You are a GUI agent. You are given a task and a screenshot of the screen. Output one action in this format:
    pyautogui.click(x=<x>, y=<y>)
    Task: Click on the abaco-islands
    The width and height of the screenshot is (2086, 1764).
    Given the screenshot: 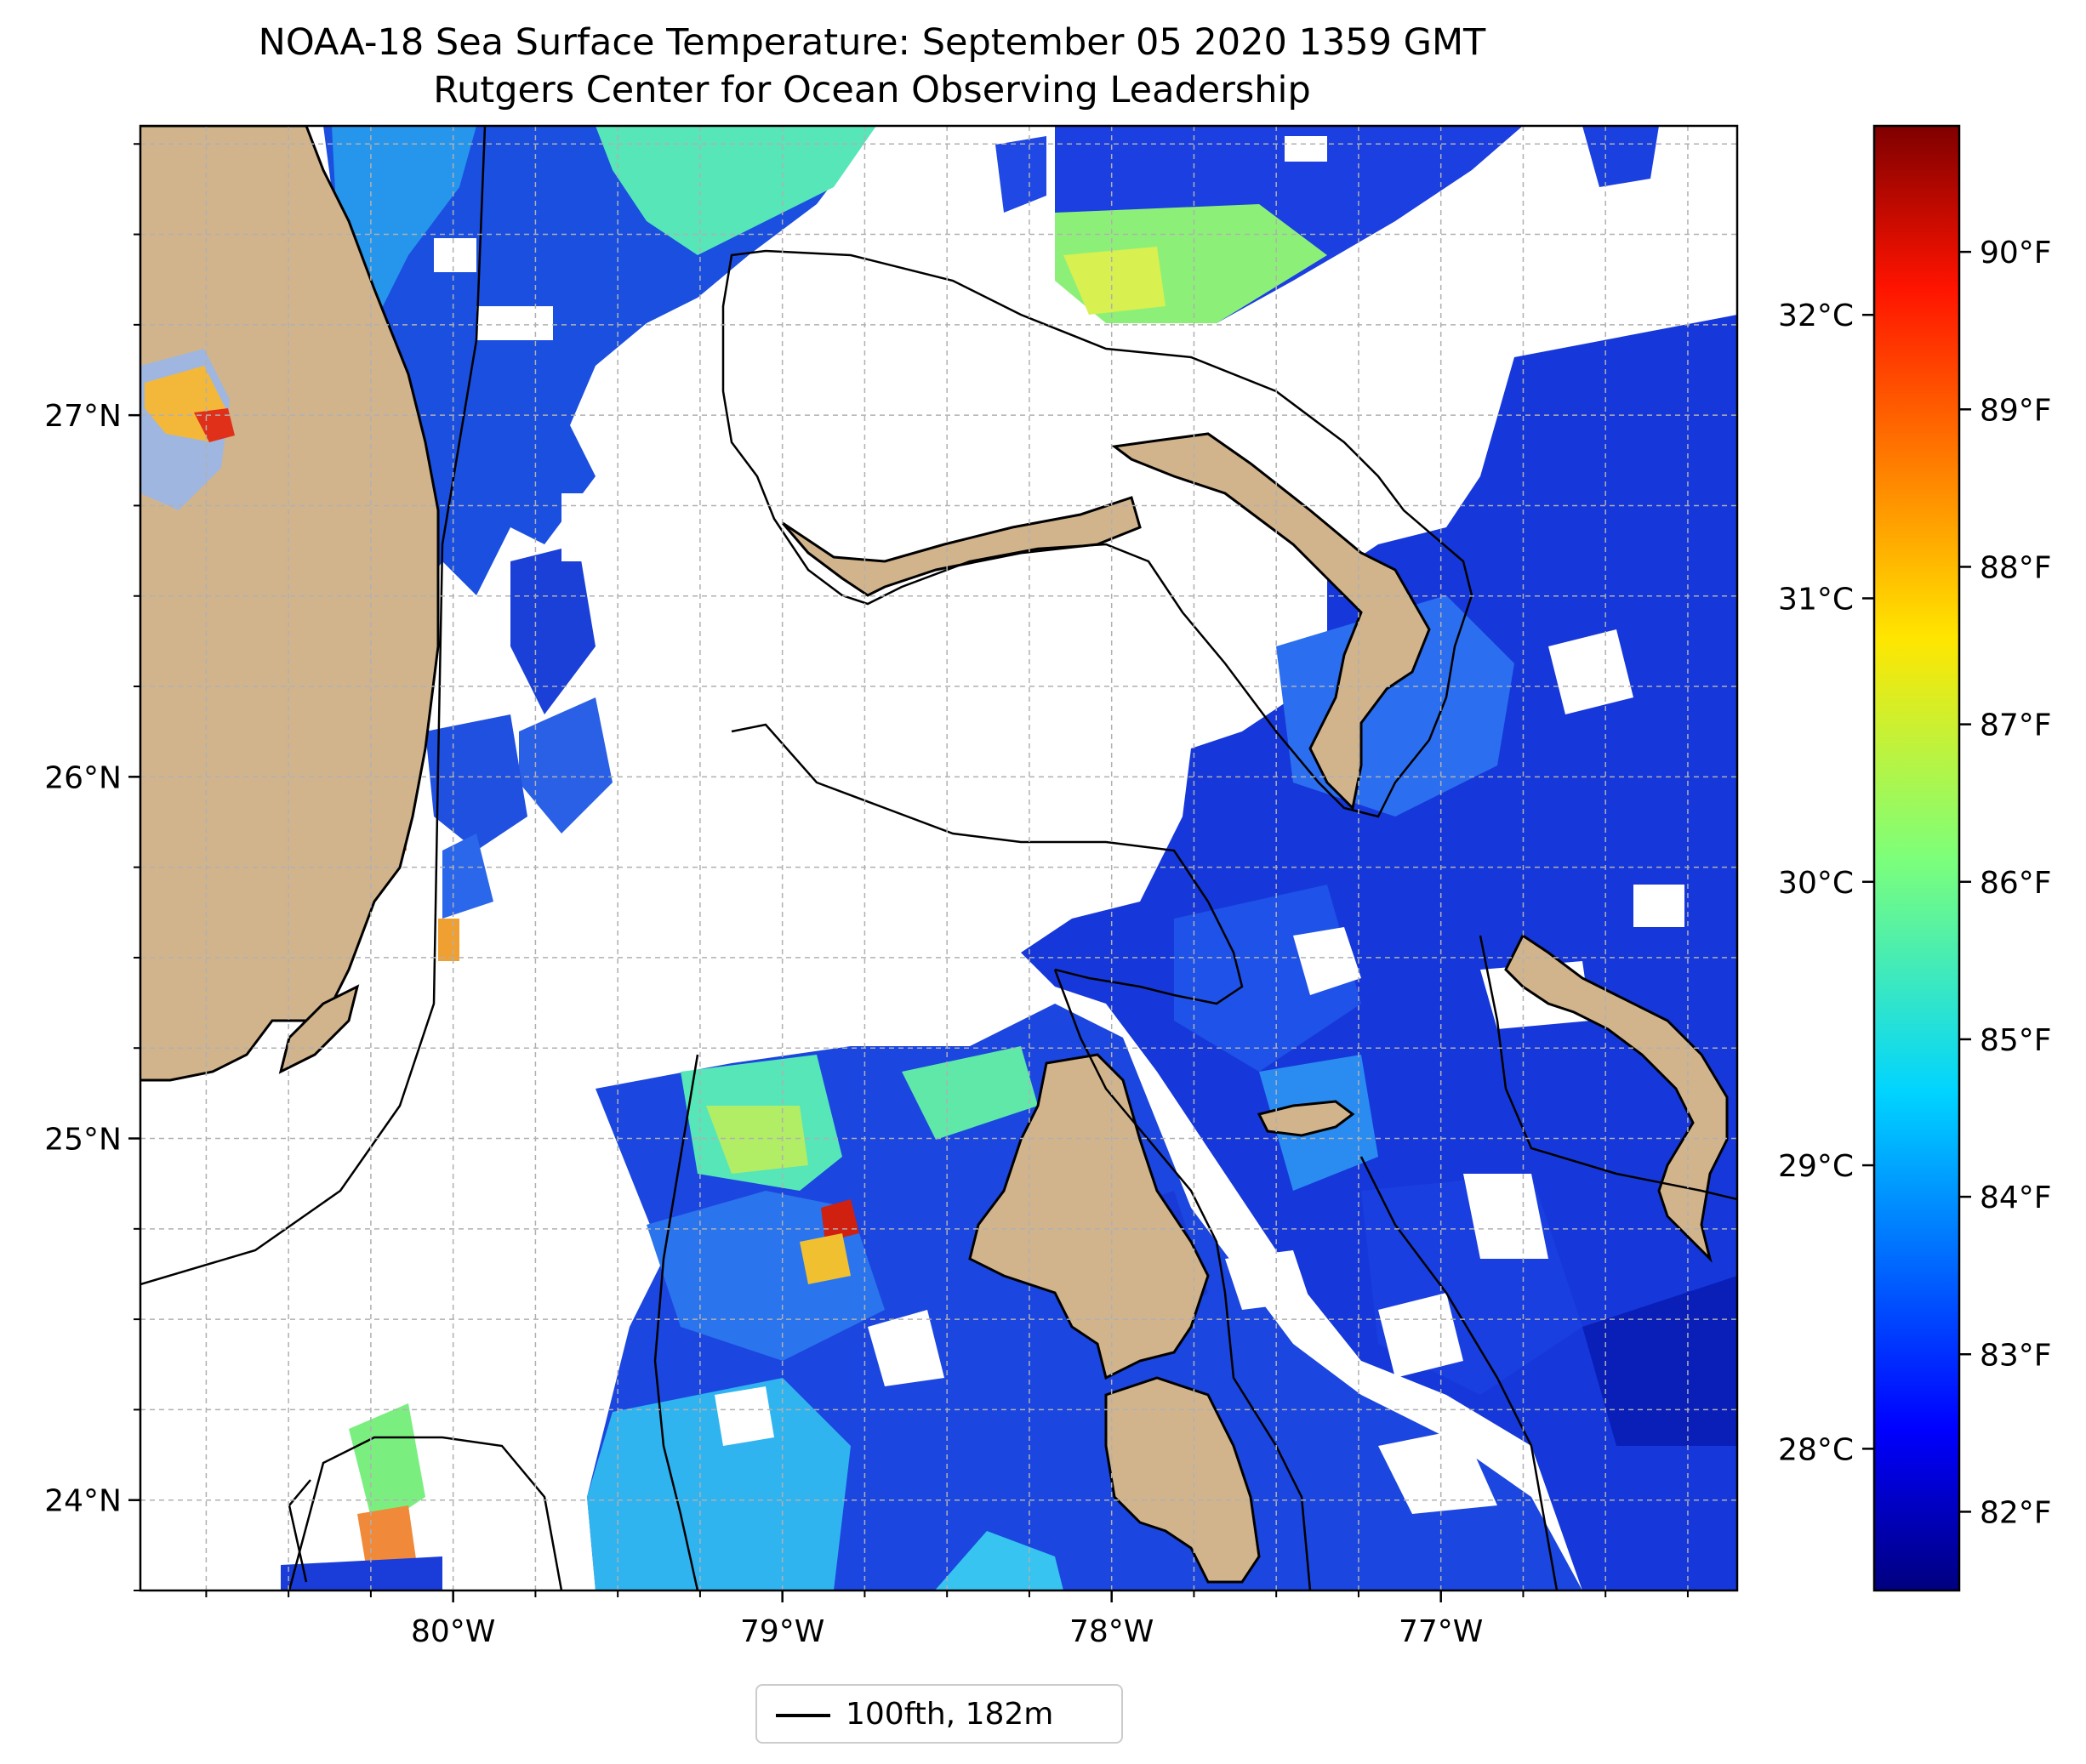 What is the action you would take?
    pyautogui.click(x=1271, y=621)
    